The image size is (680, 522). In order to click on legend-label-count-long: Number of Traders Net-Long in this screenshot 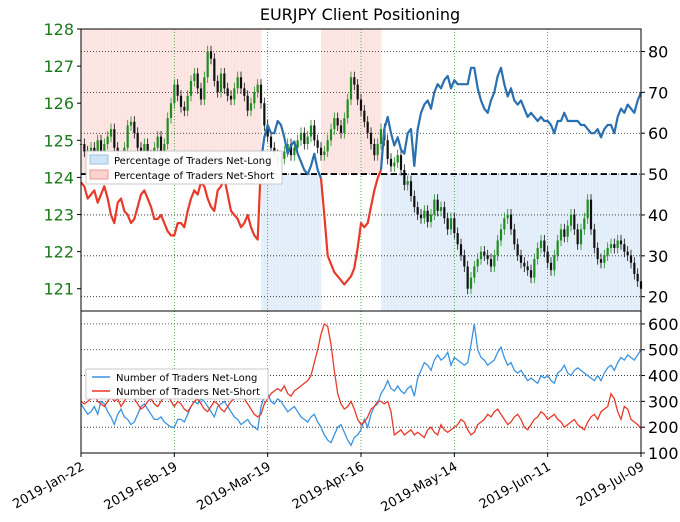, I will do `click(186, 378)`.